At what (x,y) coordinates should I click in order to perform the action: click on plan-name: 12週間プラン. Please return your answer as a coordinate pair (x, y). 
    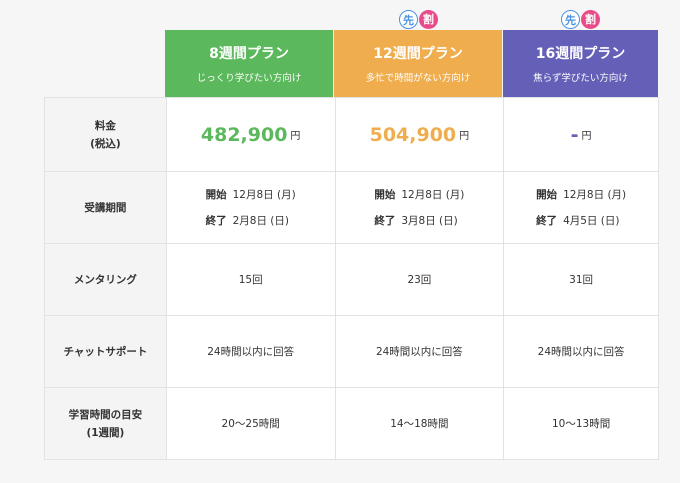
    Looking at the image, I should click on (418, 54).